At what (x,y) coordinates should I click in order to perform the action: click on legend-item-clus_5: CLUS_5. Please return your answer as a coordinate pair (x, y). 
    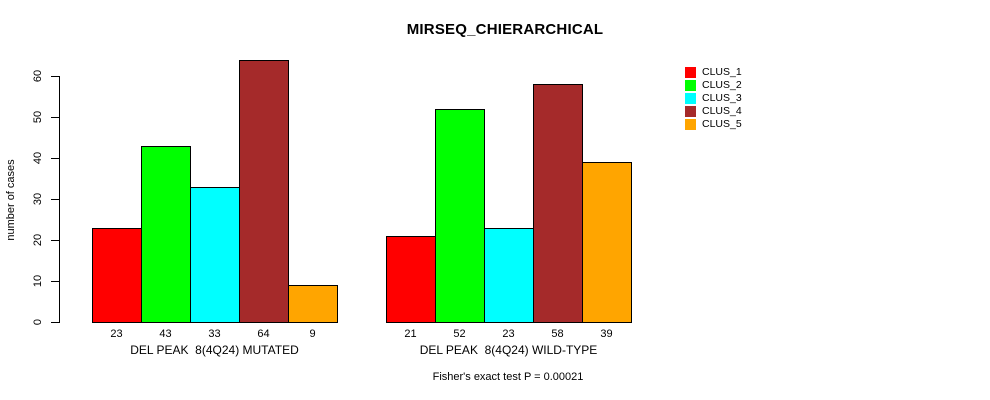
    Looking at the image, I should click on (713, 124).